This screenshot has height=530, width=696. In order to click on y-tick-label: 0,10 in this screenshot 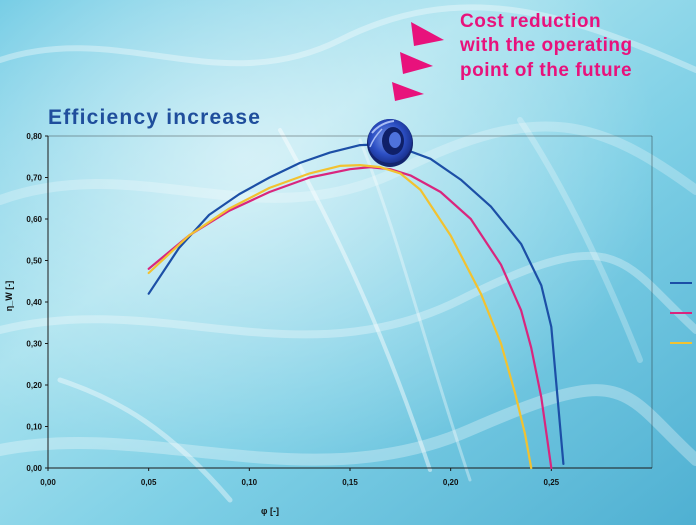, I will do `click(34, 427)`.